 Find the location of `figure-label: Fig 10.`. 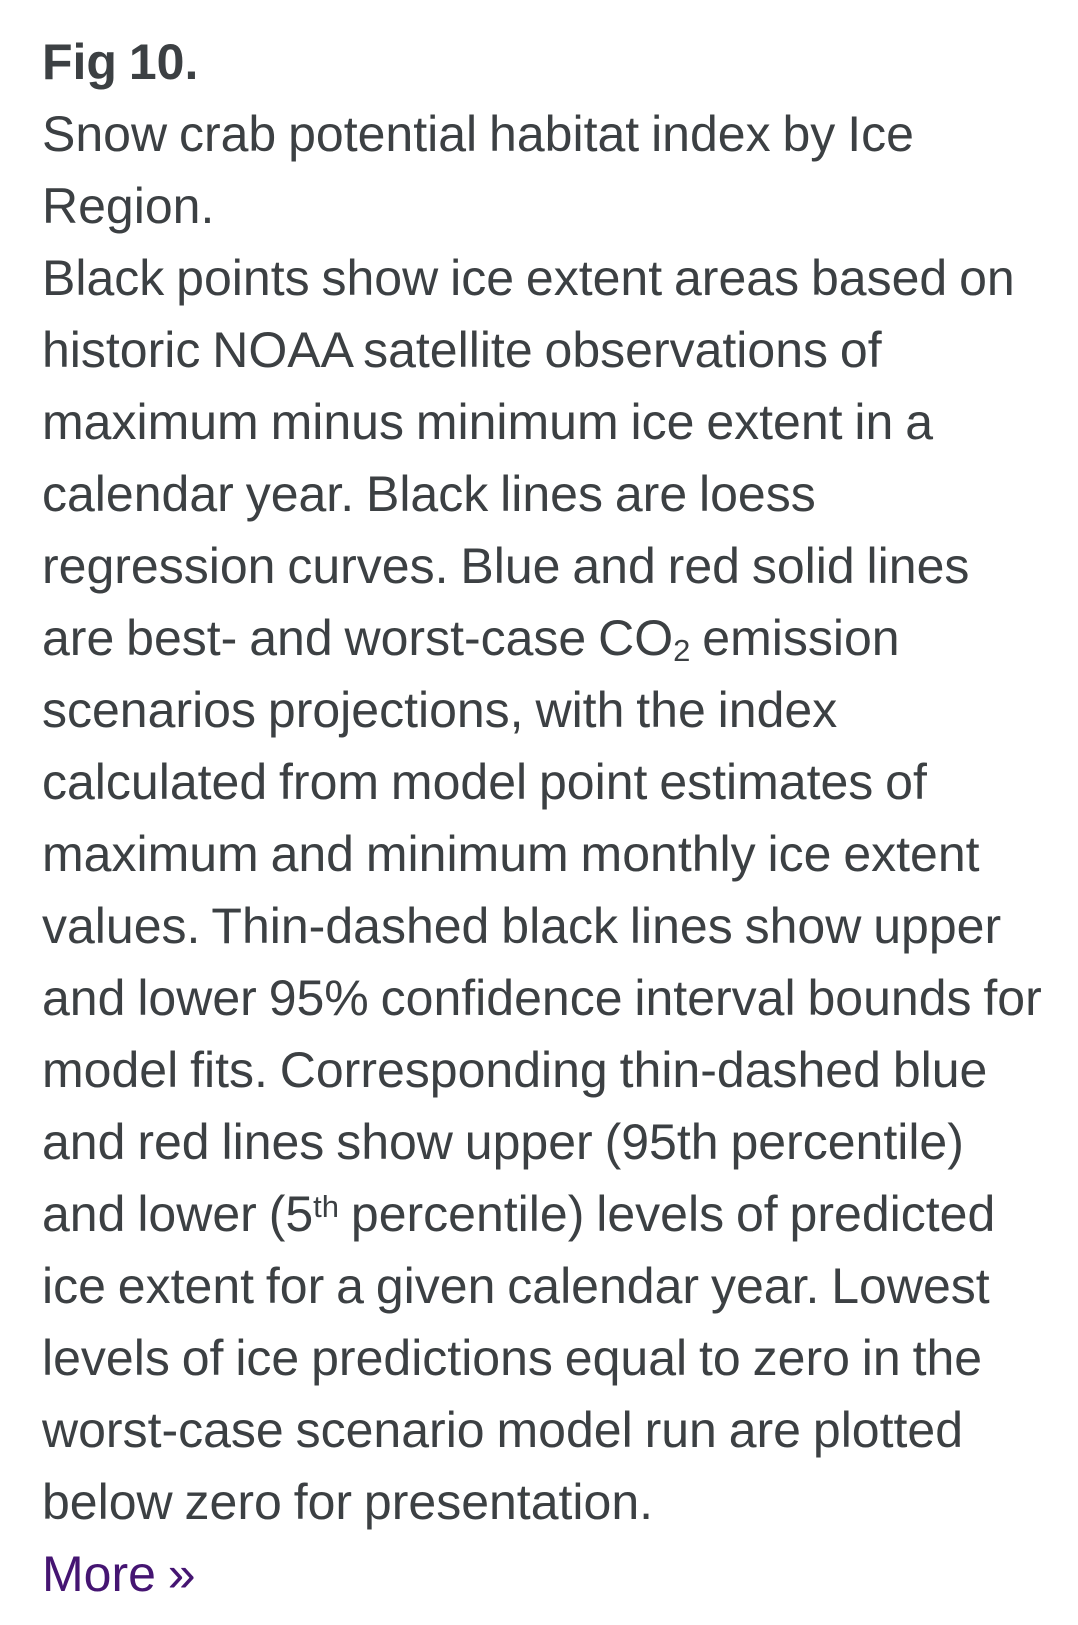

figure-label: Fig 10. is located at coordinates (120, 62).